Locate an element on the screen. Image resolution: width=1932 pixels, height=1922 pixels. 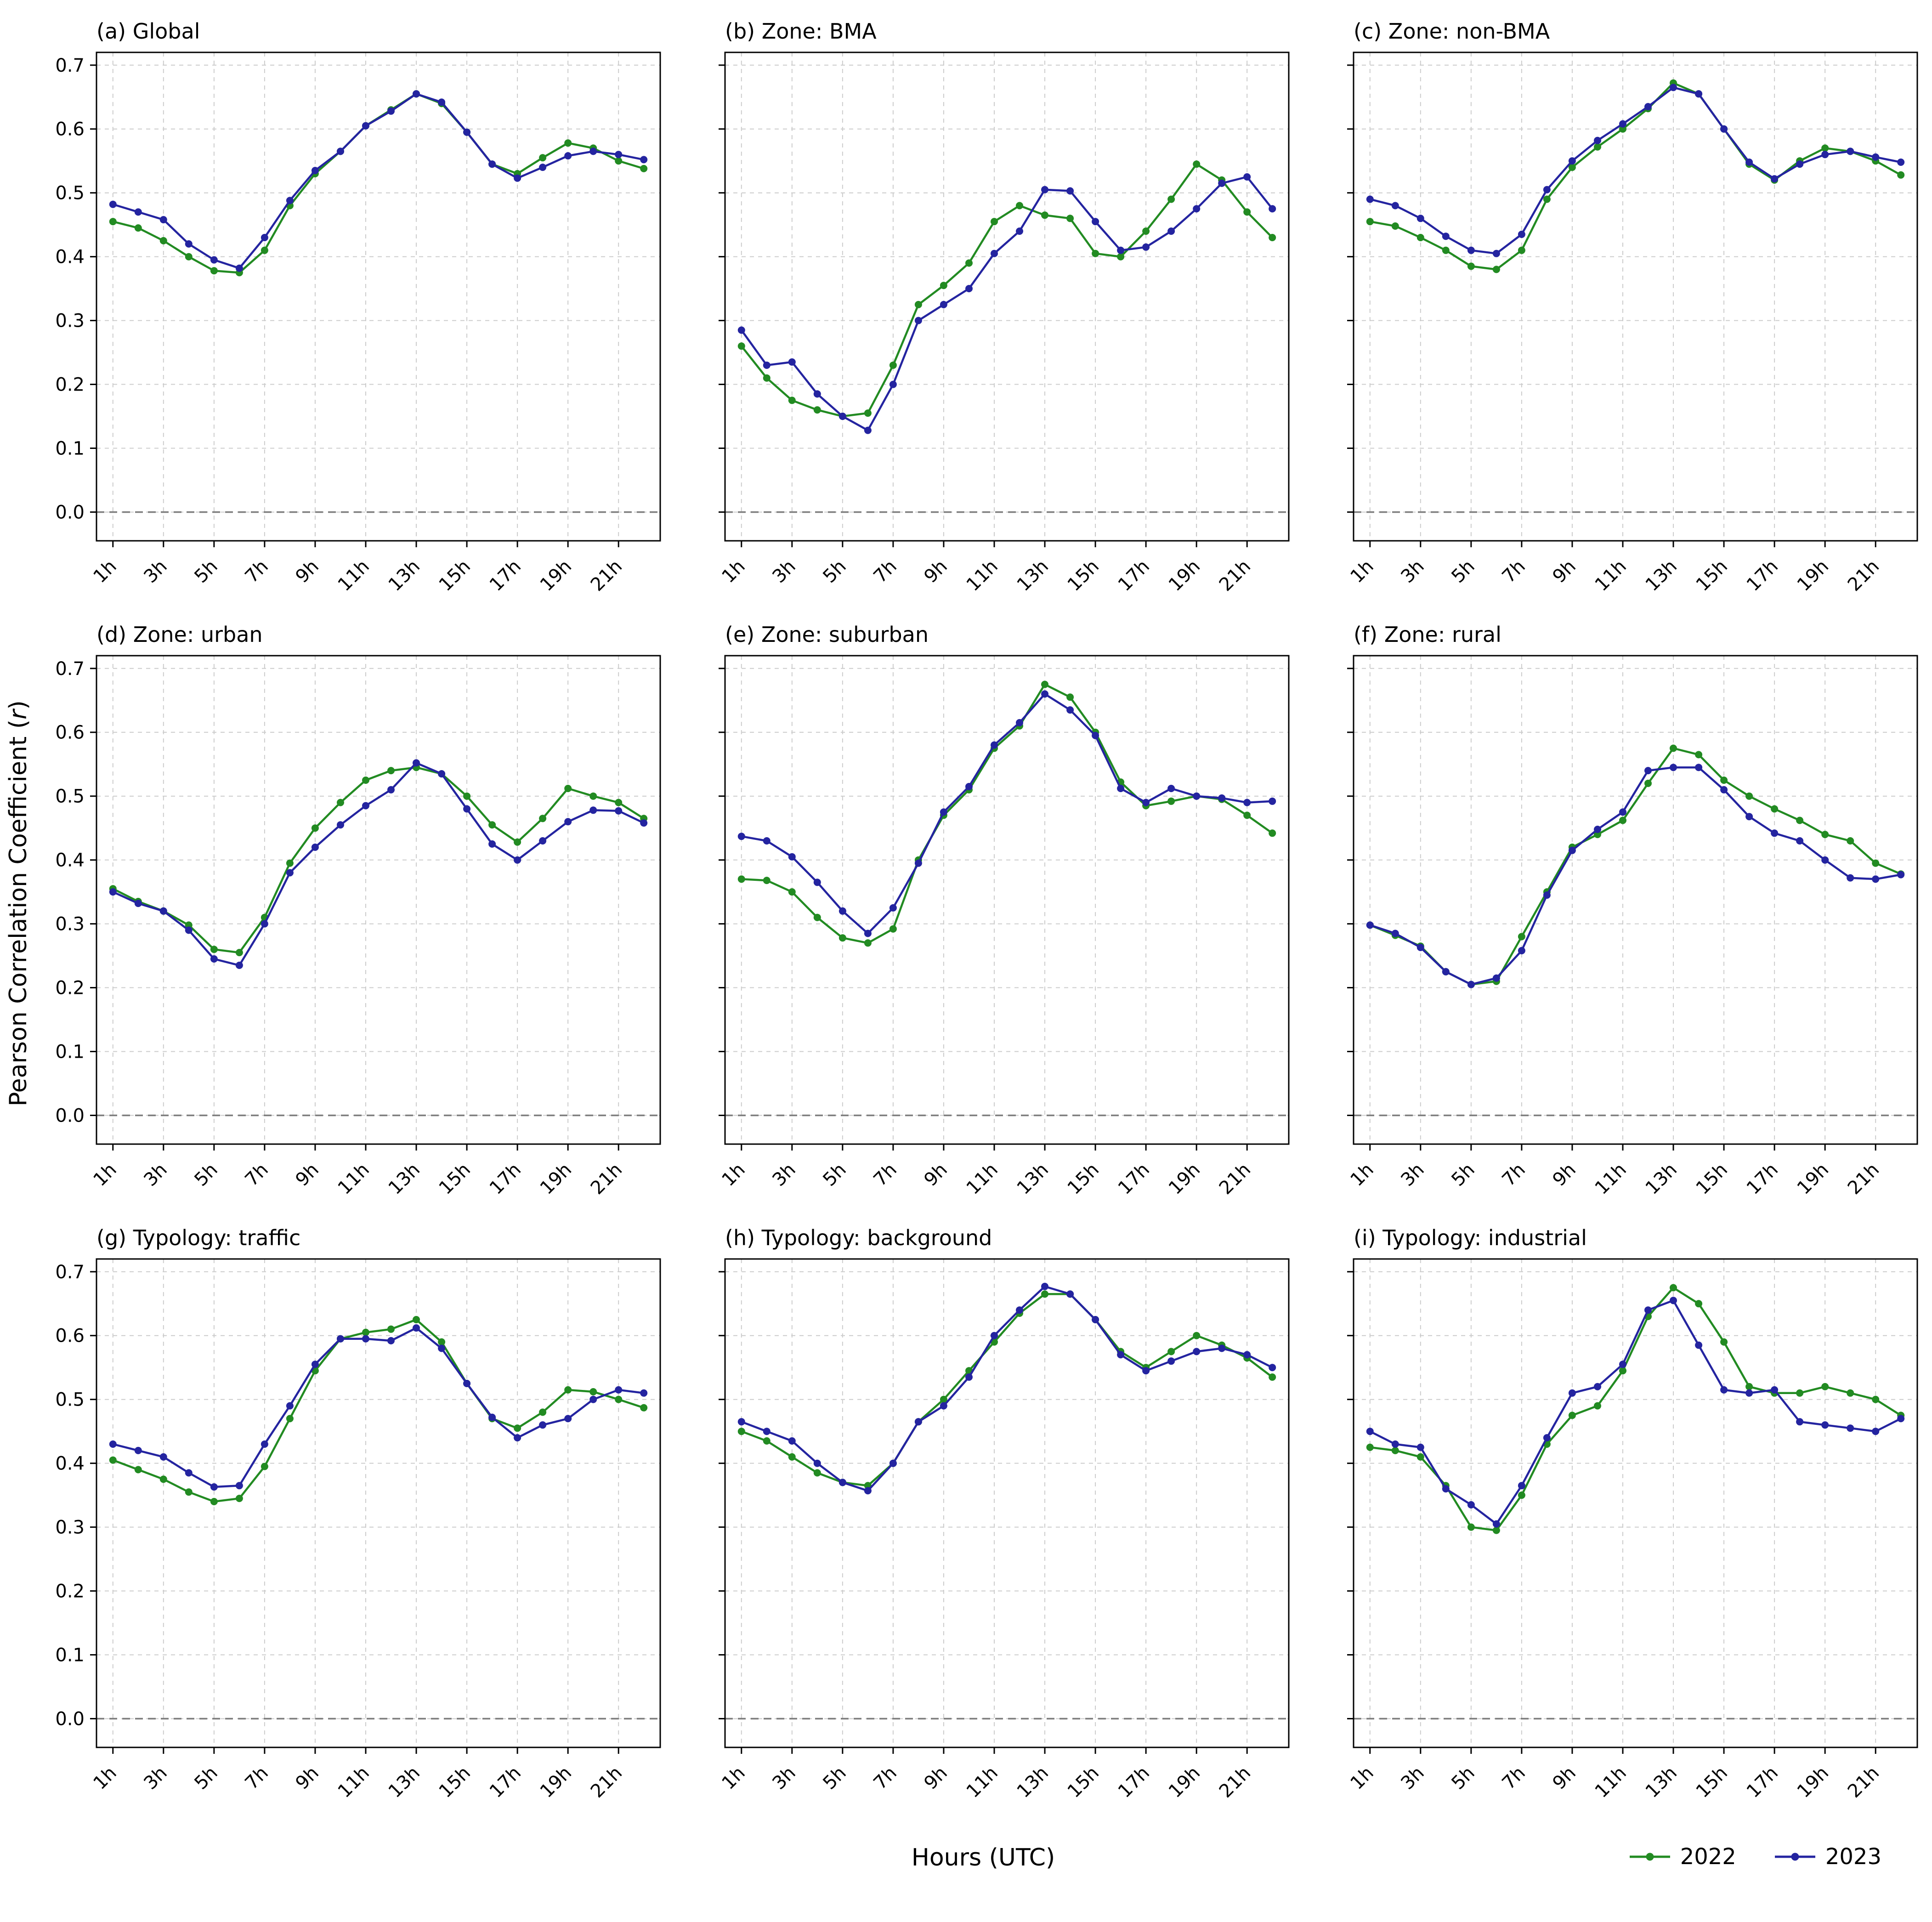
panel-title-a: (a) Global is located at coordinates (148, 32).